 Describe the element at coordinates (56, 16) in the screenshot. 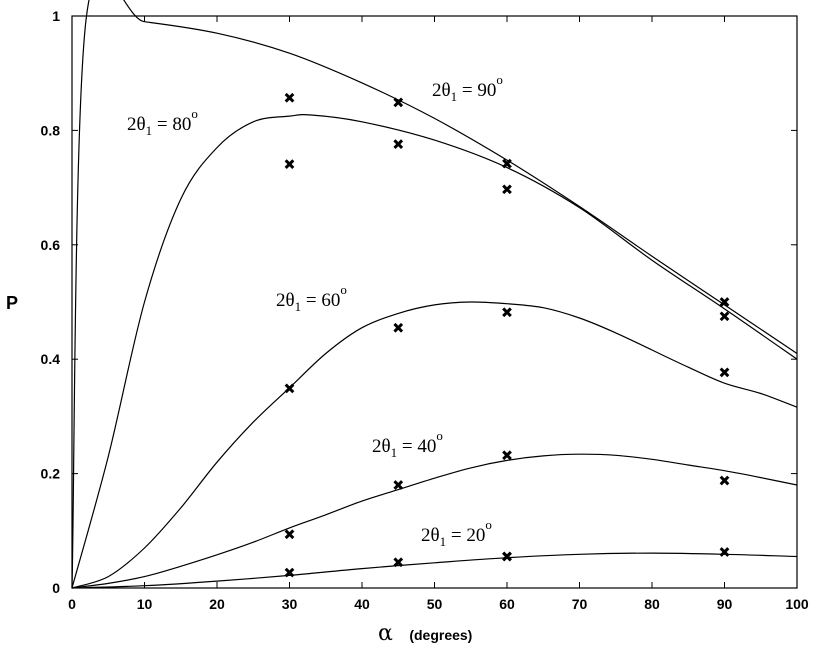

I see `y-tick-label: 1` at that location.